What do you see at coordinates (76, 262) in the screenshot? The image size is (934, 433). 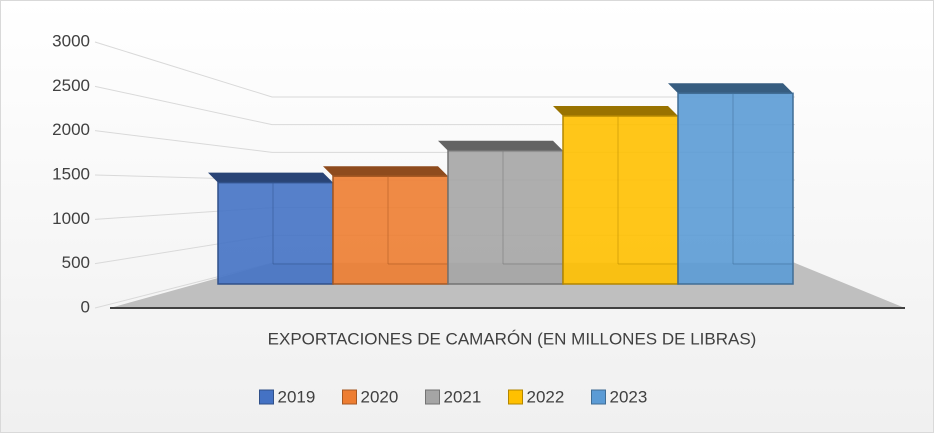 I see `y-tick-label: 500` at bounding box center [76, 262].